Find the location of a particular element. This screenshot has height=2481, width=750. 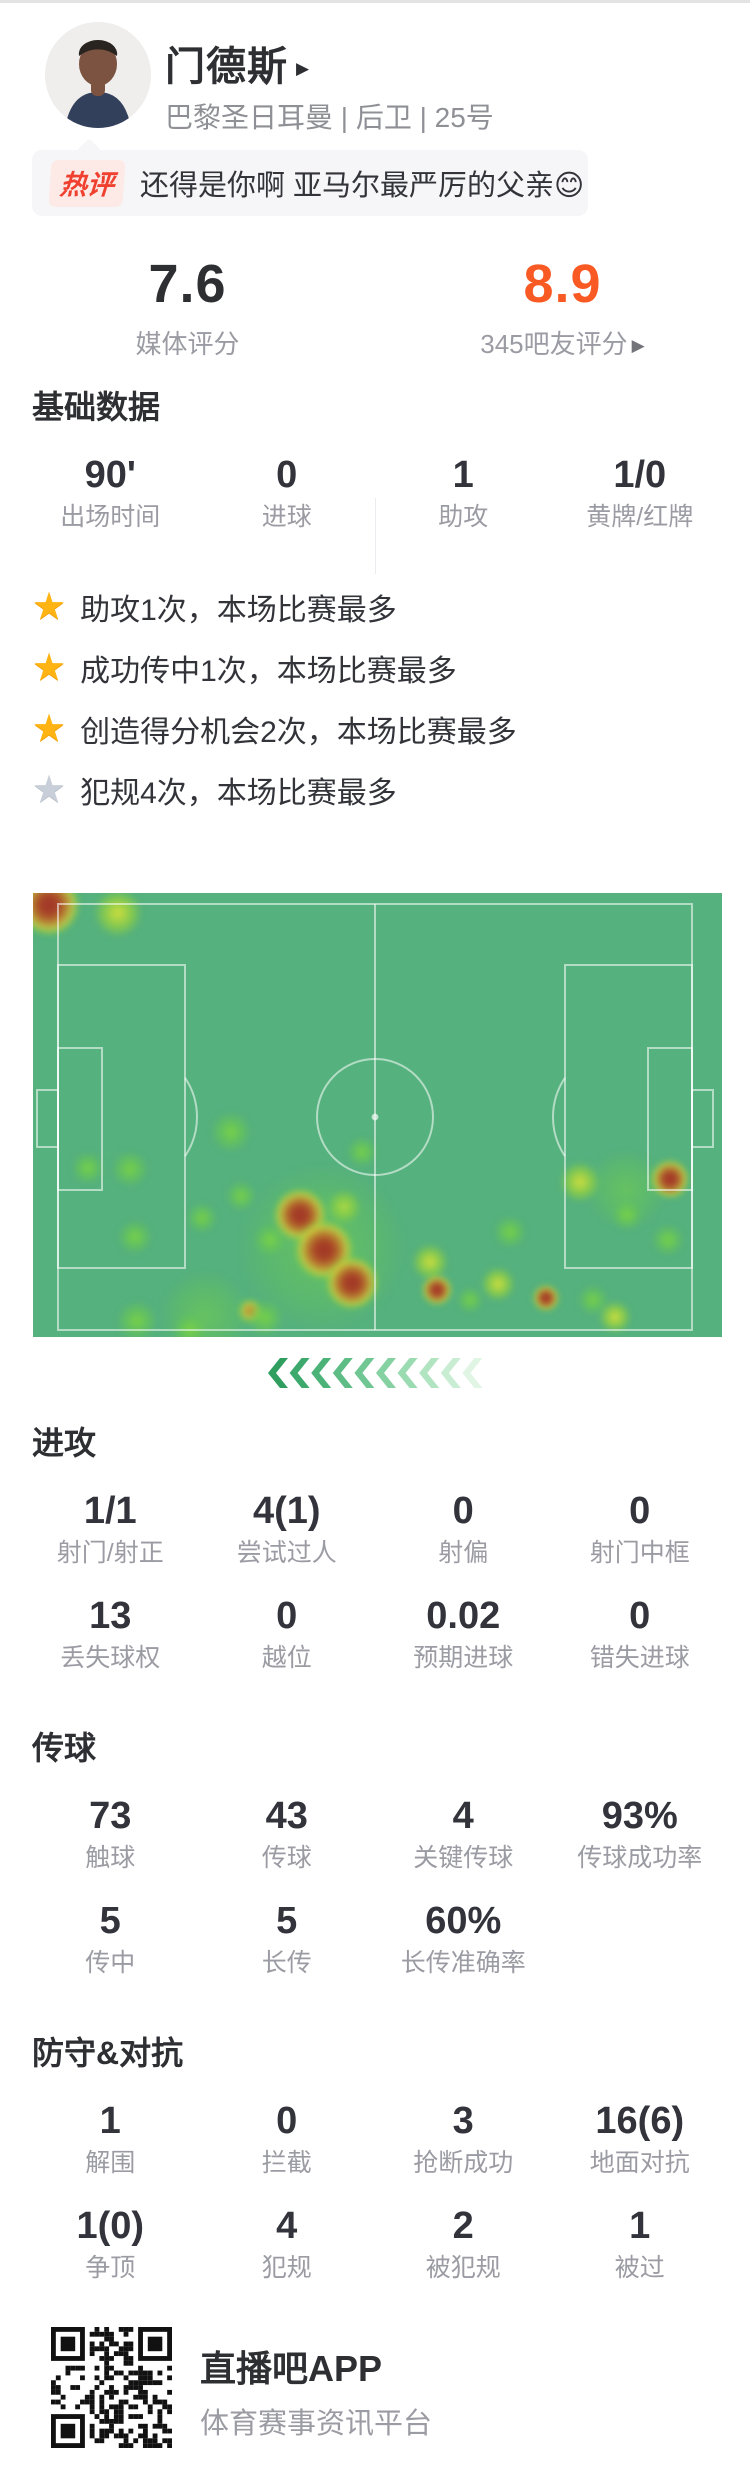

stat-cell: 4 关键传球 is located at coordinates (463, 1833).